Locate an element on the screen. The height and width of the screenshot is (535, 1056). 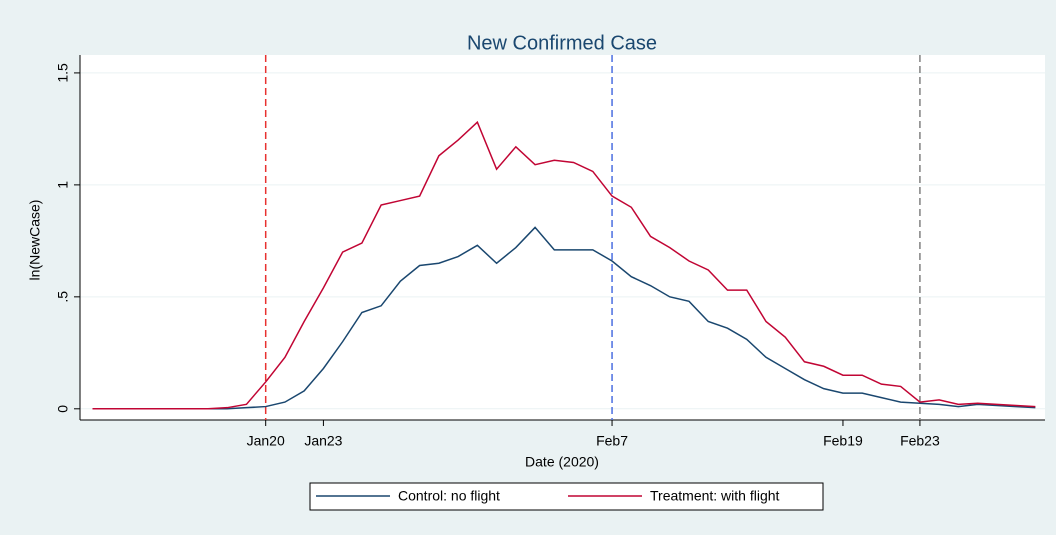
x-tick-label: Jan20 is located at coordinates (266, 441).